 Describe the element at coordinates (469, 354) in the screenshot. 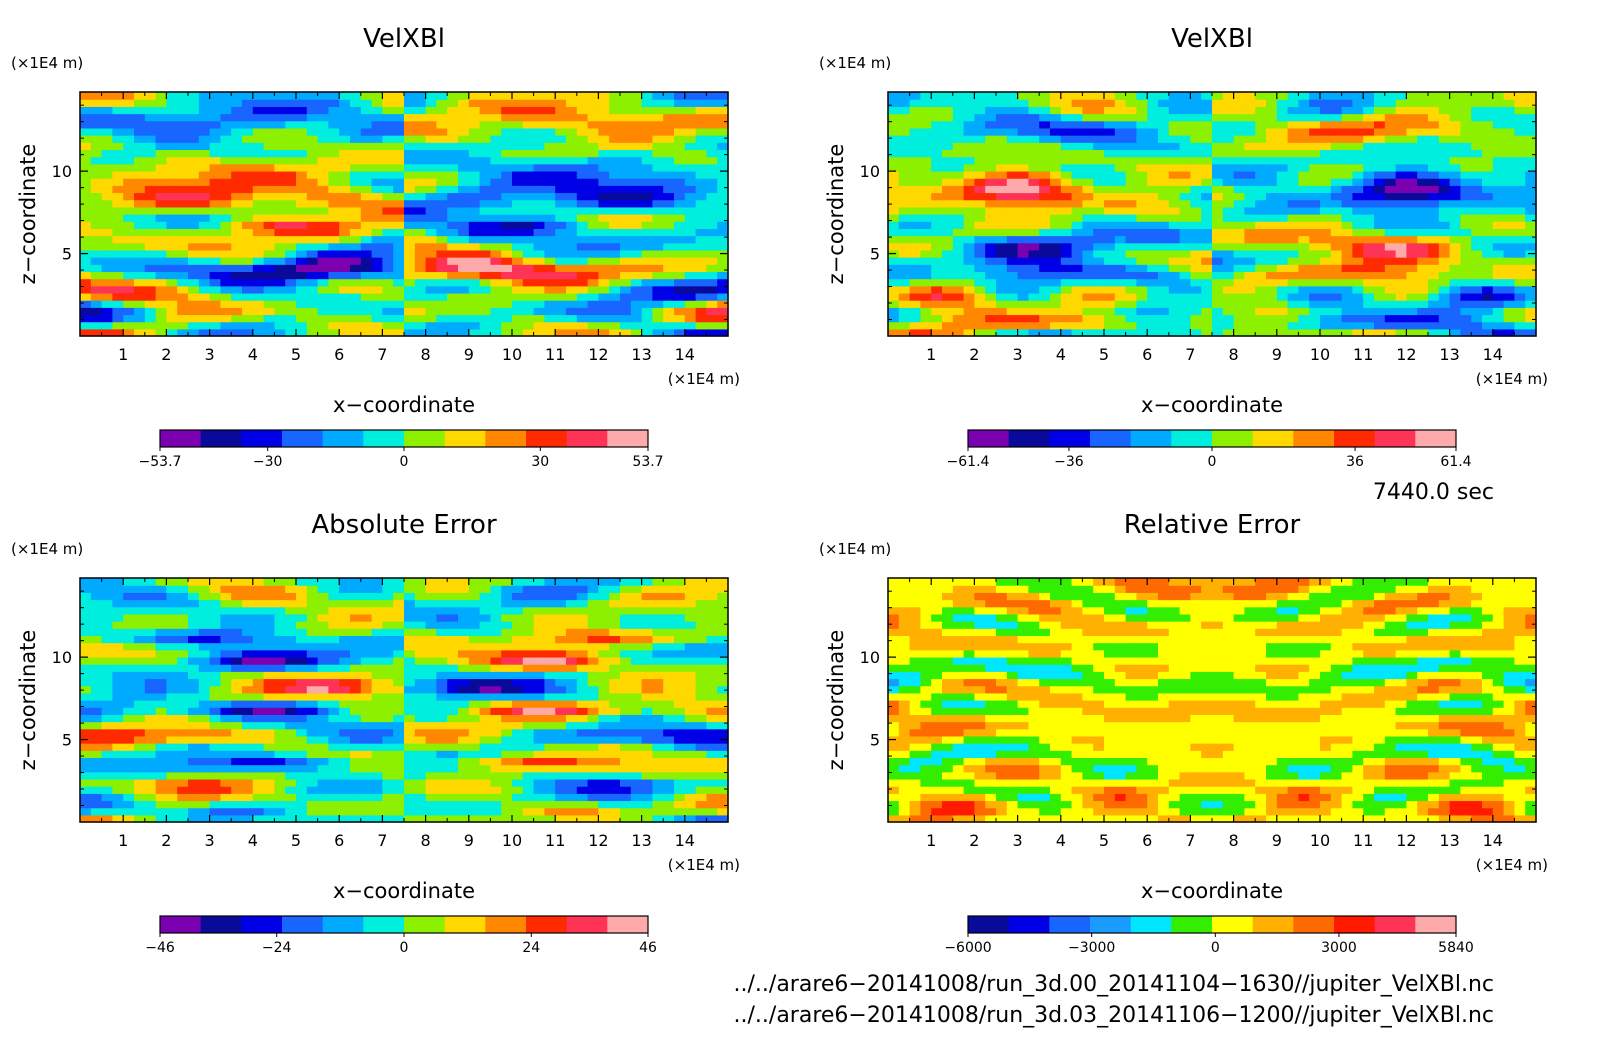

I see `x-tick-label: 9` at that location.